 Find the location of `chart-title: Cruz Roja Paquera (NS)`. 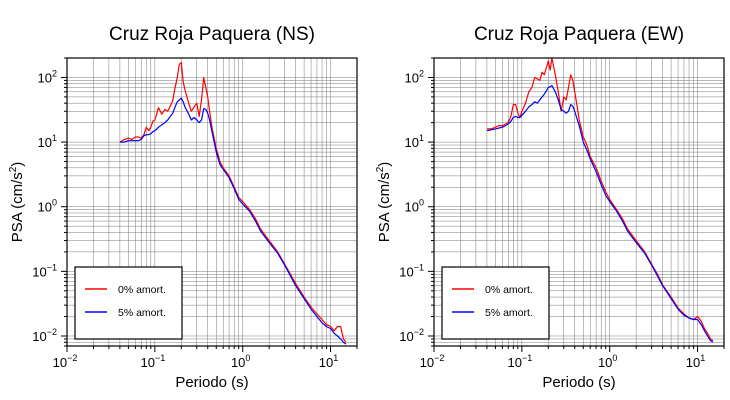

chart-title: Cruz Roja Paquera (NS) is located at coordinates (212, 34).